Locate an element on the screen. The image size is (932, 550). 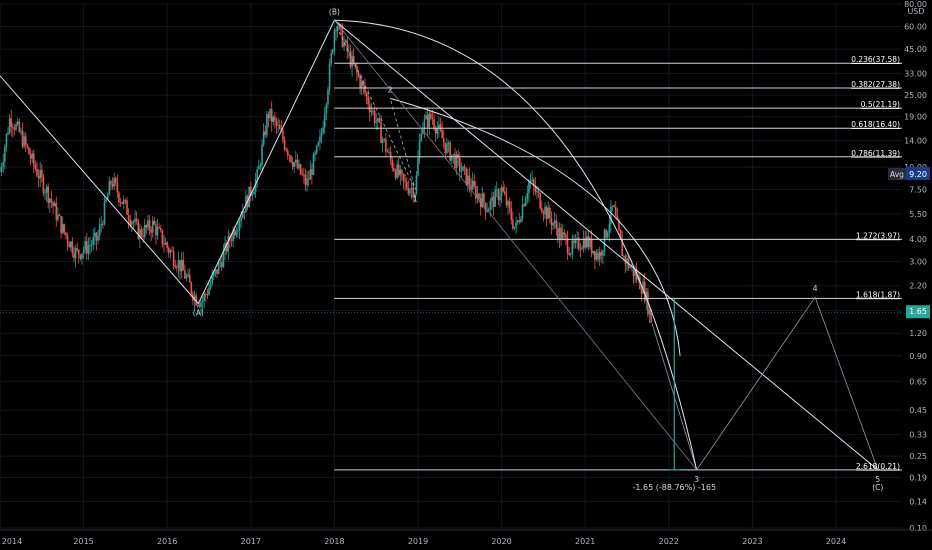
time-tick-label: 2020 is located at coordinates (501, 541).